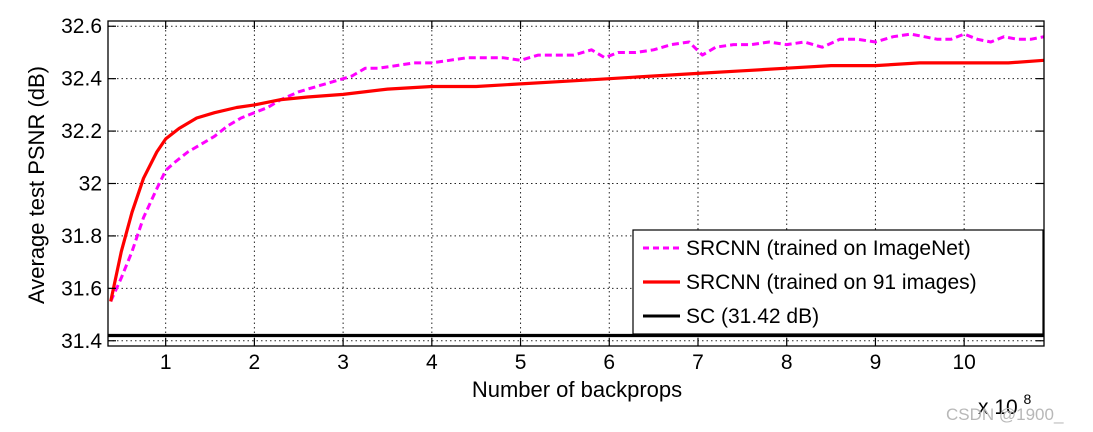 The width and height of the screenshot is (1093, 432). What do you see at coordinates (166, 362) in the screenshot?
I see `x-tick-label: 1` at bounding box center [166, 362].